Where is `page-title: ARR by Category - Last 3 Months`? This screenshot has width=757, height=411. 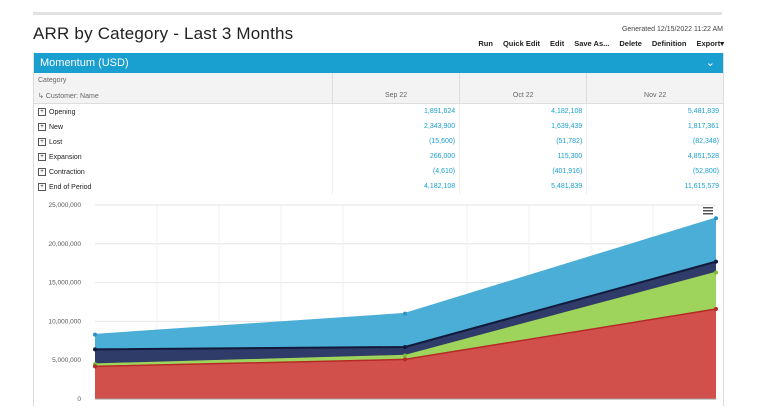 page-title: ARR by Category - Last 3 Months is located at coordinates (163, 33).